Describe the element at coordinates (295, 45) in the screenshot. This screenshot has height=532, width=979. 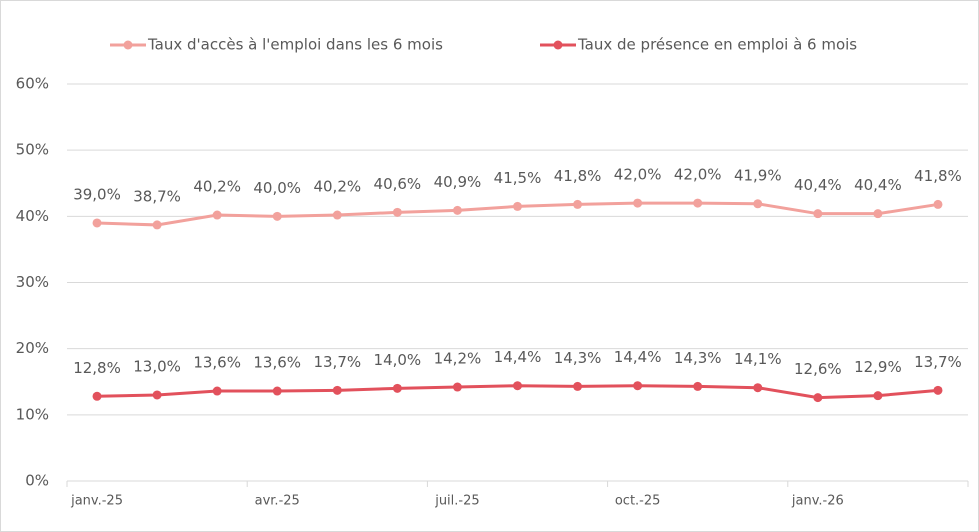
I see `legend-label: Taux d'accès à l'emploi dans les 6 mois` at that location.